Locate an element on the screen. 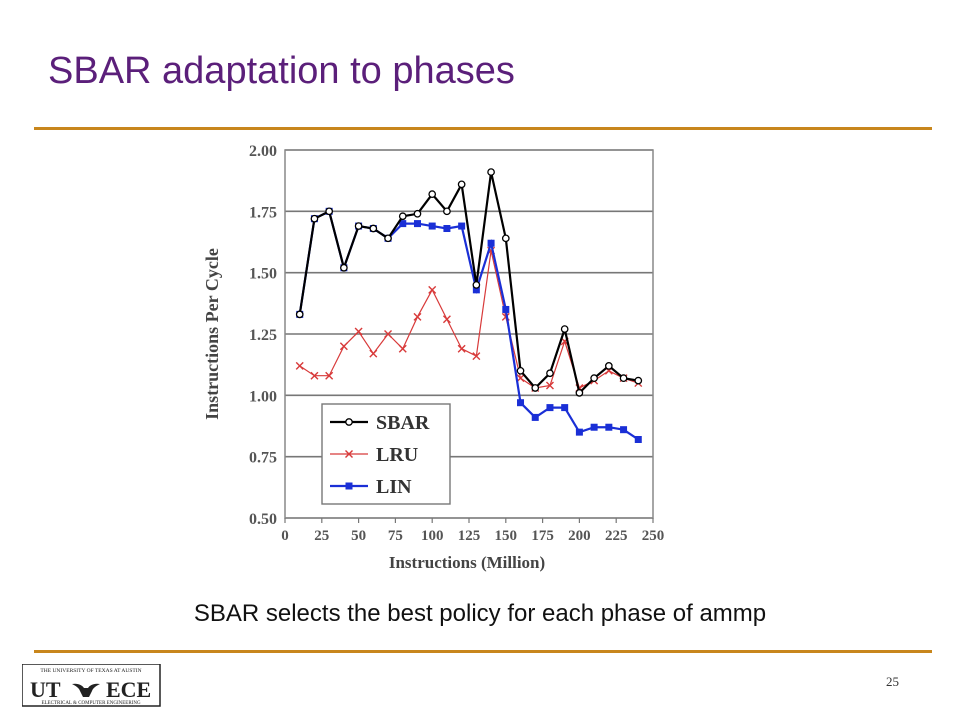  x-tick-label: 100 is located at coordinates (432, 536).